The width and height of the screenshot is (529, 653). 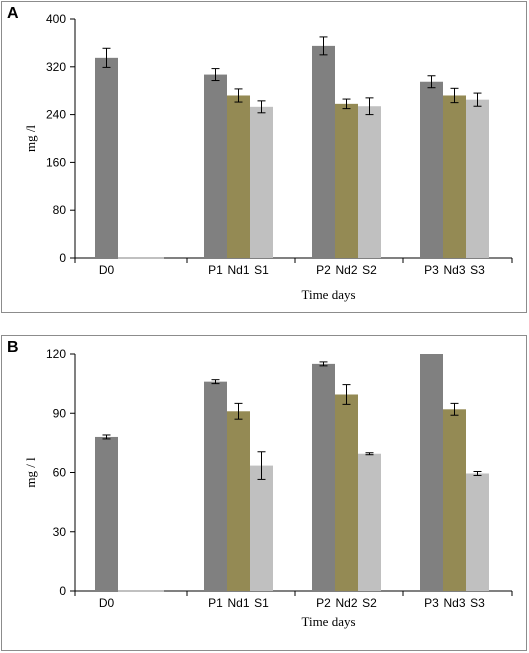 I want to click on y-tick-label: 160, so click(x=56, y=162).